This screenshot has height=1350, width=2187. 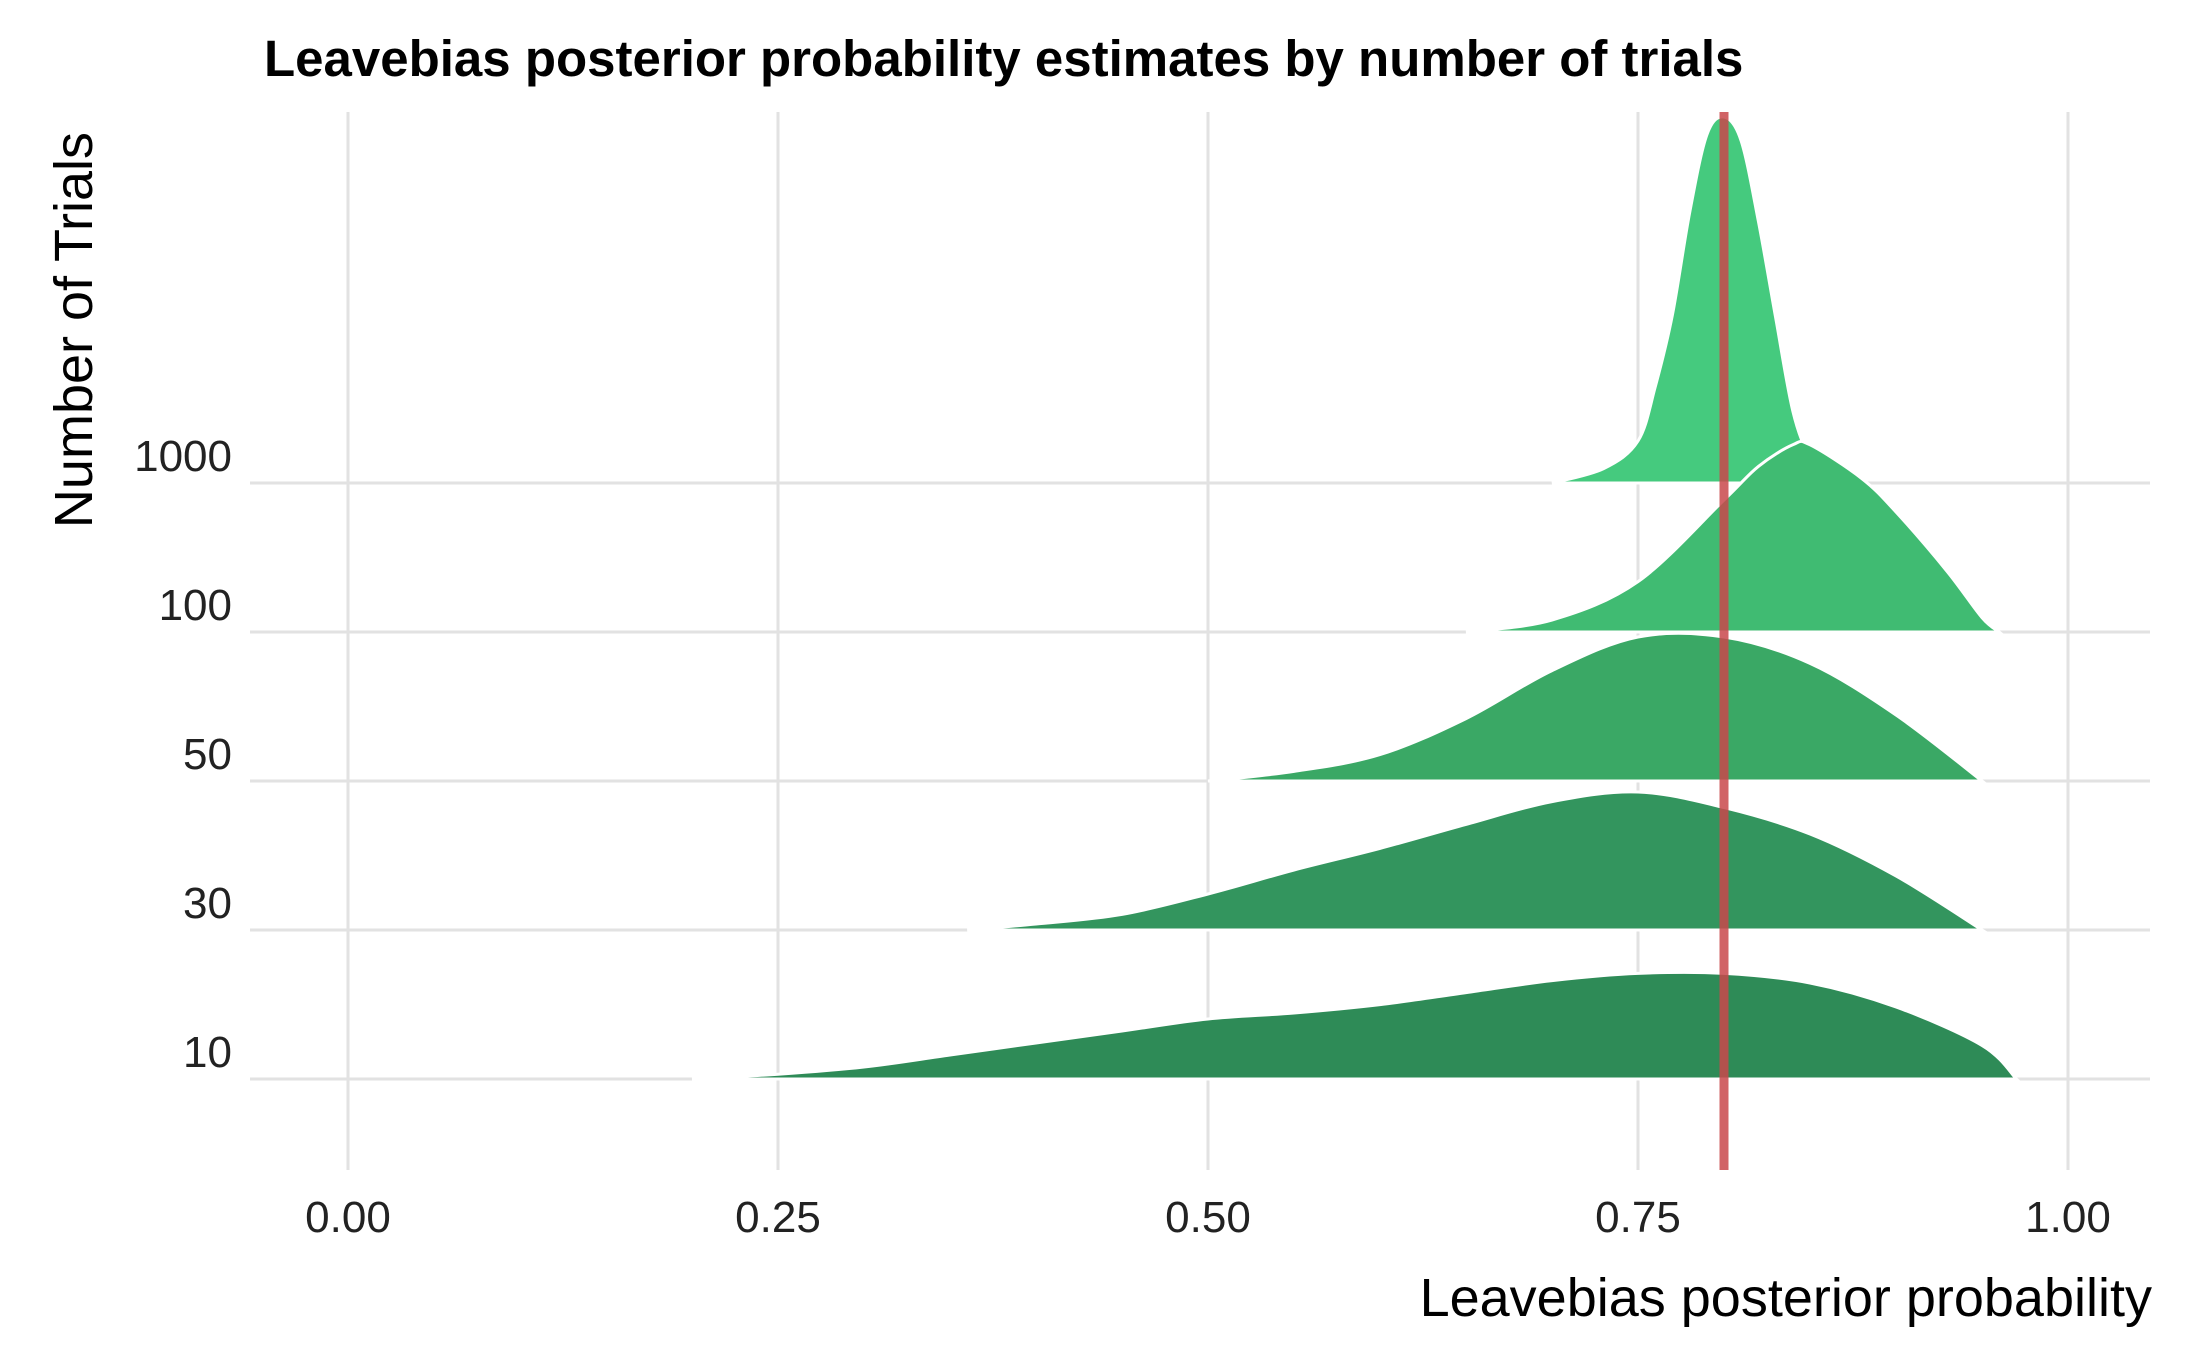 I want to click on x-tick-labels: 0.00 0.25 0.50 0.75 1.00, so click(x=1208, y=1217).